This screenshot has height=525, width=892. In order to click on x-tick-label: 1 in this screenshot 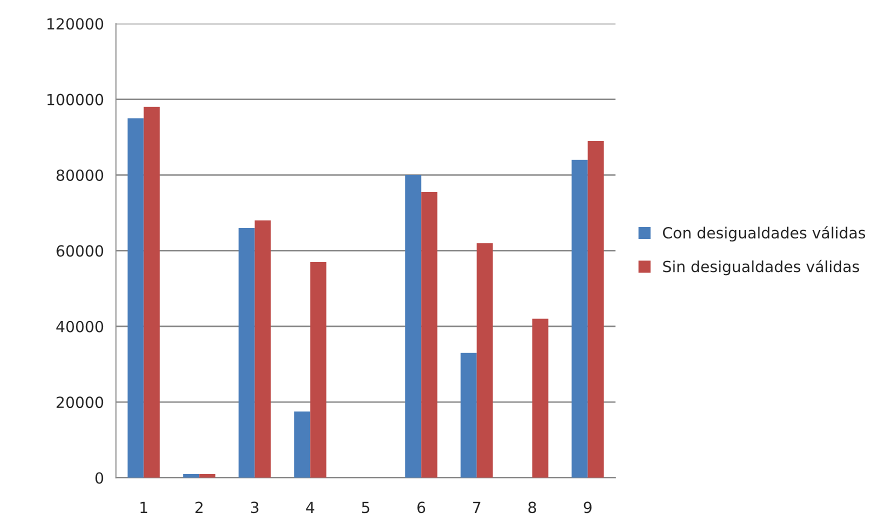, I will do `click(144, 507)`.